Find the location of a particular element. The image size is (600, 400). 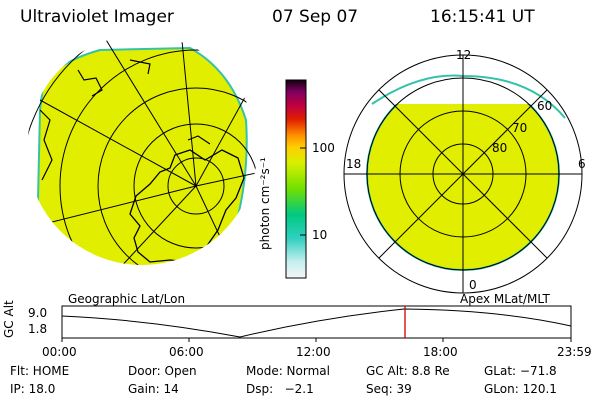

xtick-1800: 18:00 is located at coordinates (440, 352).